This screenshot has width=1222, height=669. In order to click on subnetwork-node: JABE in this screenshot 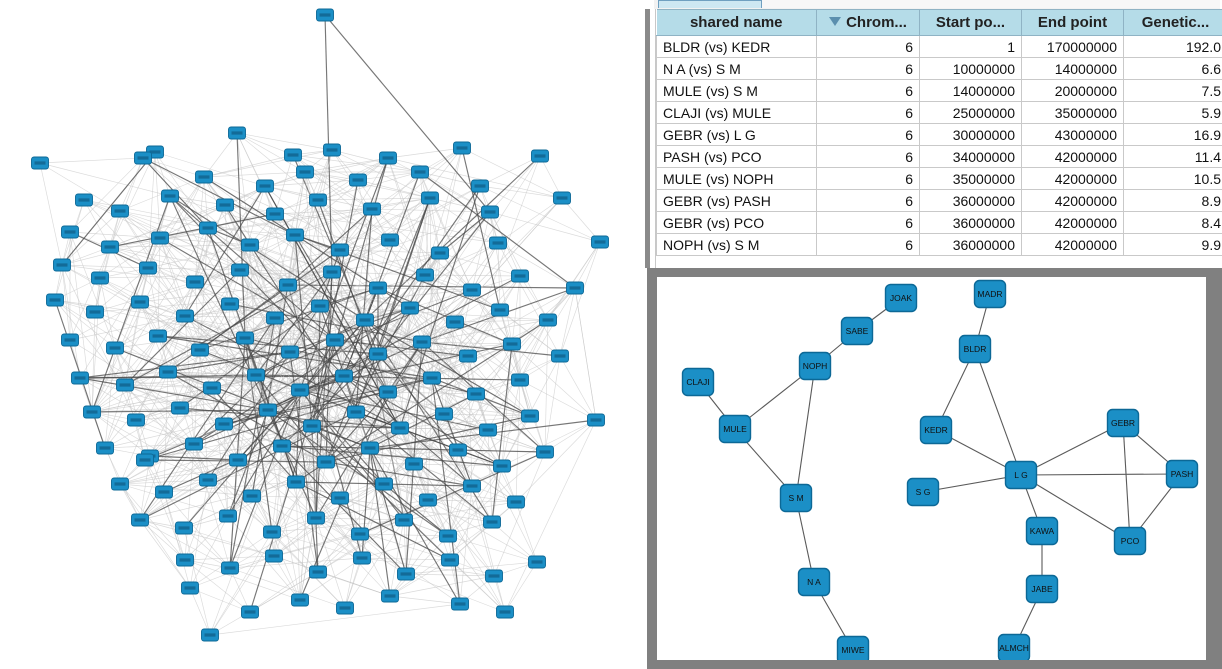, I will do `click(1042, 589)`.